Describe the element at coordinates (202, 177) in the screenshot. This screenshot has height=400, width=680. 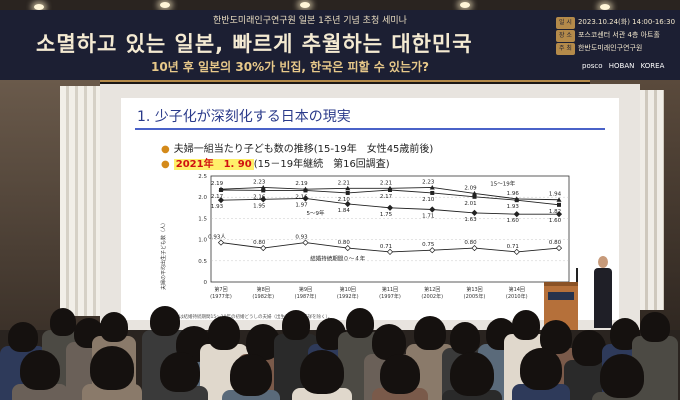
I see `y-tick-label: 2.5` at that location.